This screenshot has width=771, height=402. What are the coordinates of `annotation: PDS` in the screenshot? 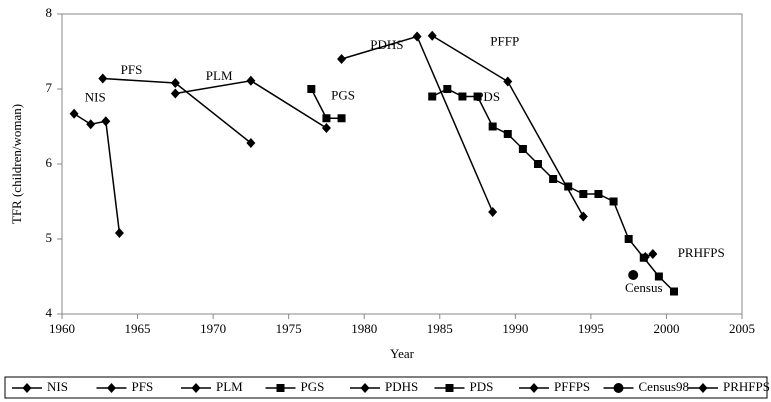 It's located at (488, 96).